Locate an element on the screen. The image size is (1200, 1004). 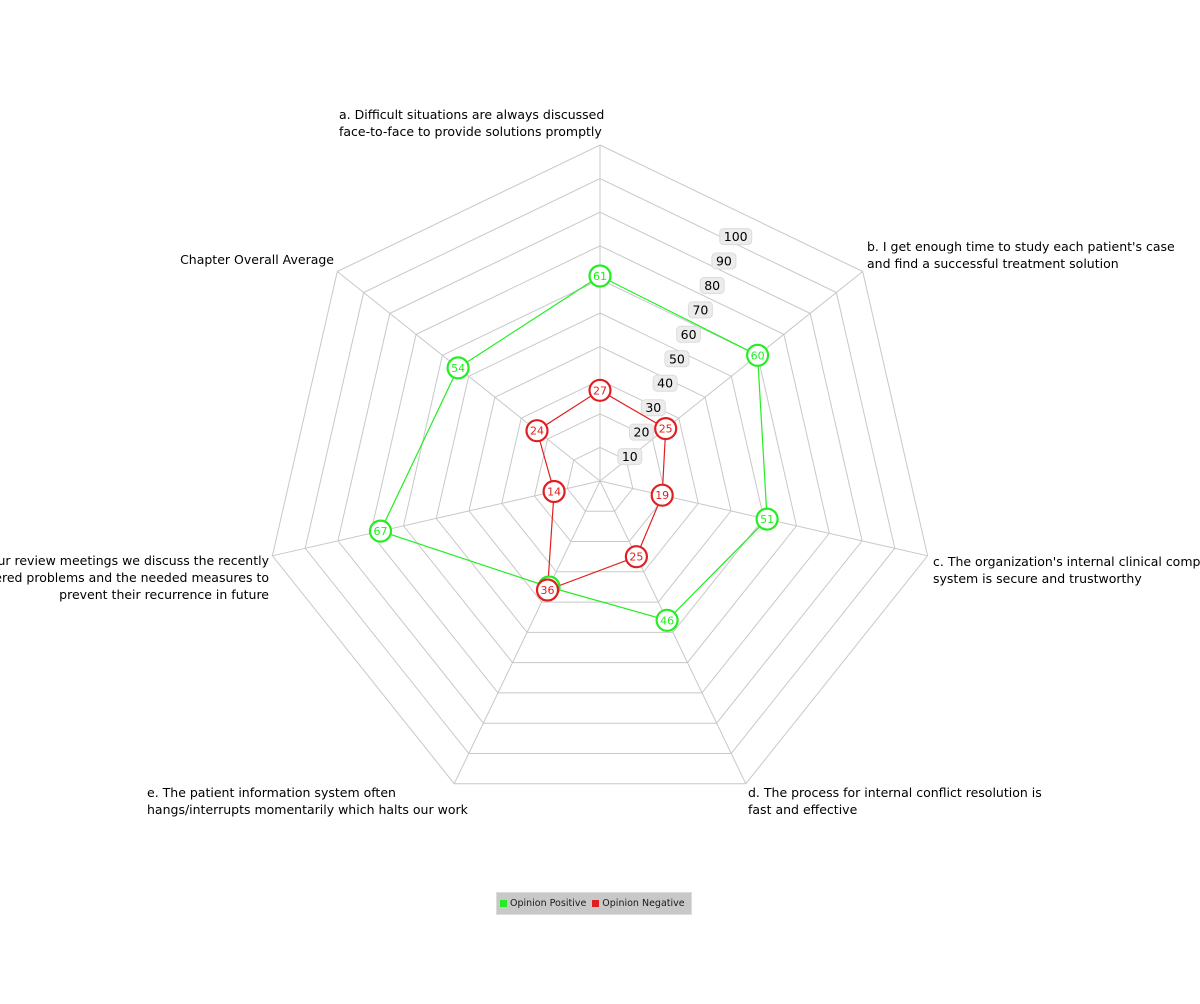
data-point: 51 is located at coordinates (767, 519).